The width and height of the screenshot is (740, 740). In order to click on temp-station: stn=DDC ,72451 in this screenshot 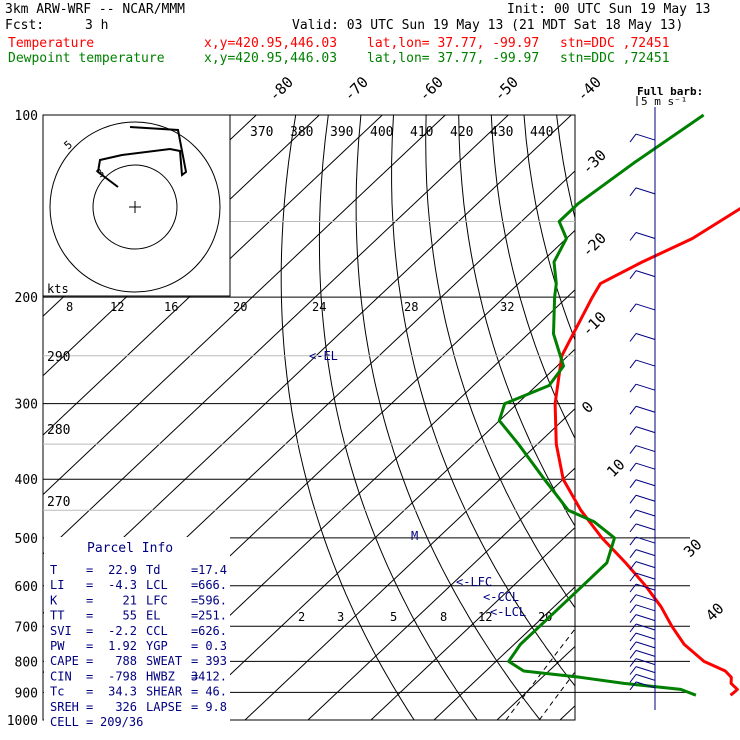, I will do `click(615, 43)`.